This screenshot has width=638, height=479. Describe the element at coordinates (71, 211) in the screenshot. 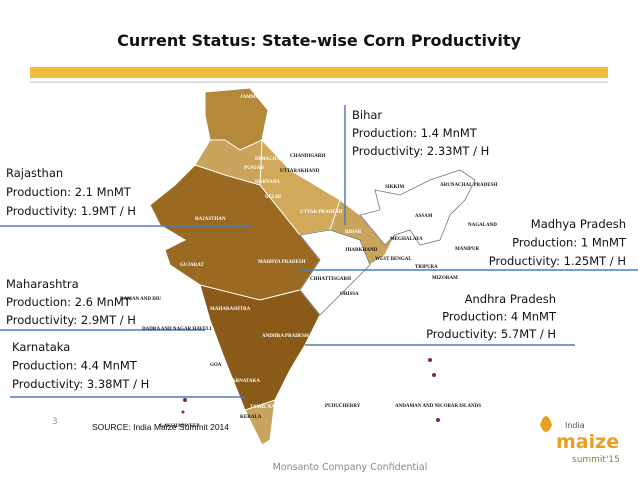

I see `annotation-productivity: Productivity: 1.9MT / H` at that location.